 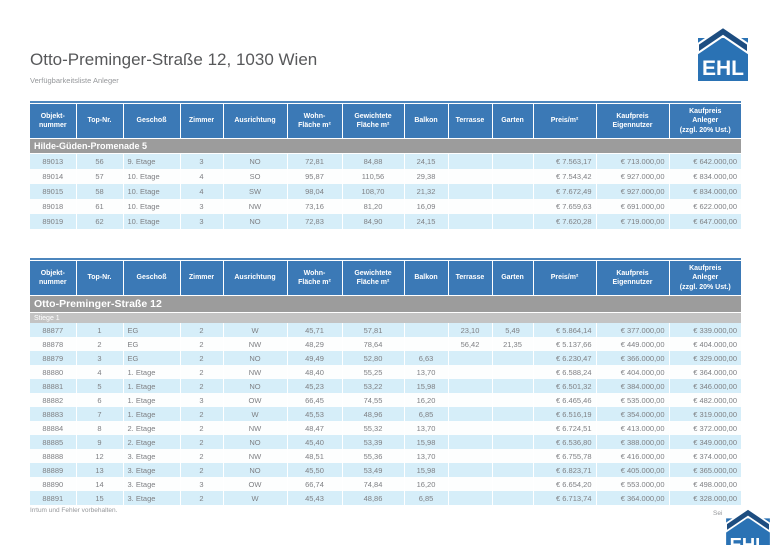 What do you see at coordinates (100, 400) in the screenshot?
I see `table-cell: 6` at bounding box center [100, 400].